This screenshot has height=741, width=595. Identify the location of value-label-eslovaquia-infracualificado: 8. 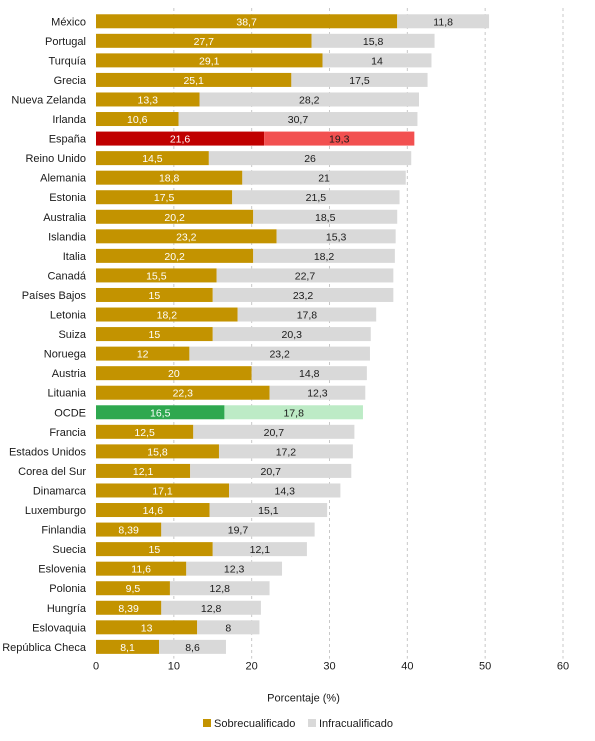
(228, 628).